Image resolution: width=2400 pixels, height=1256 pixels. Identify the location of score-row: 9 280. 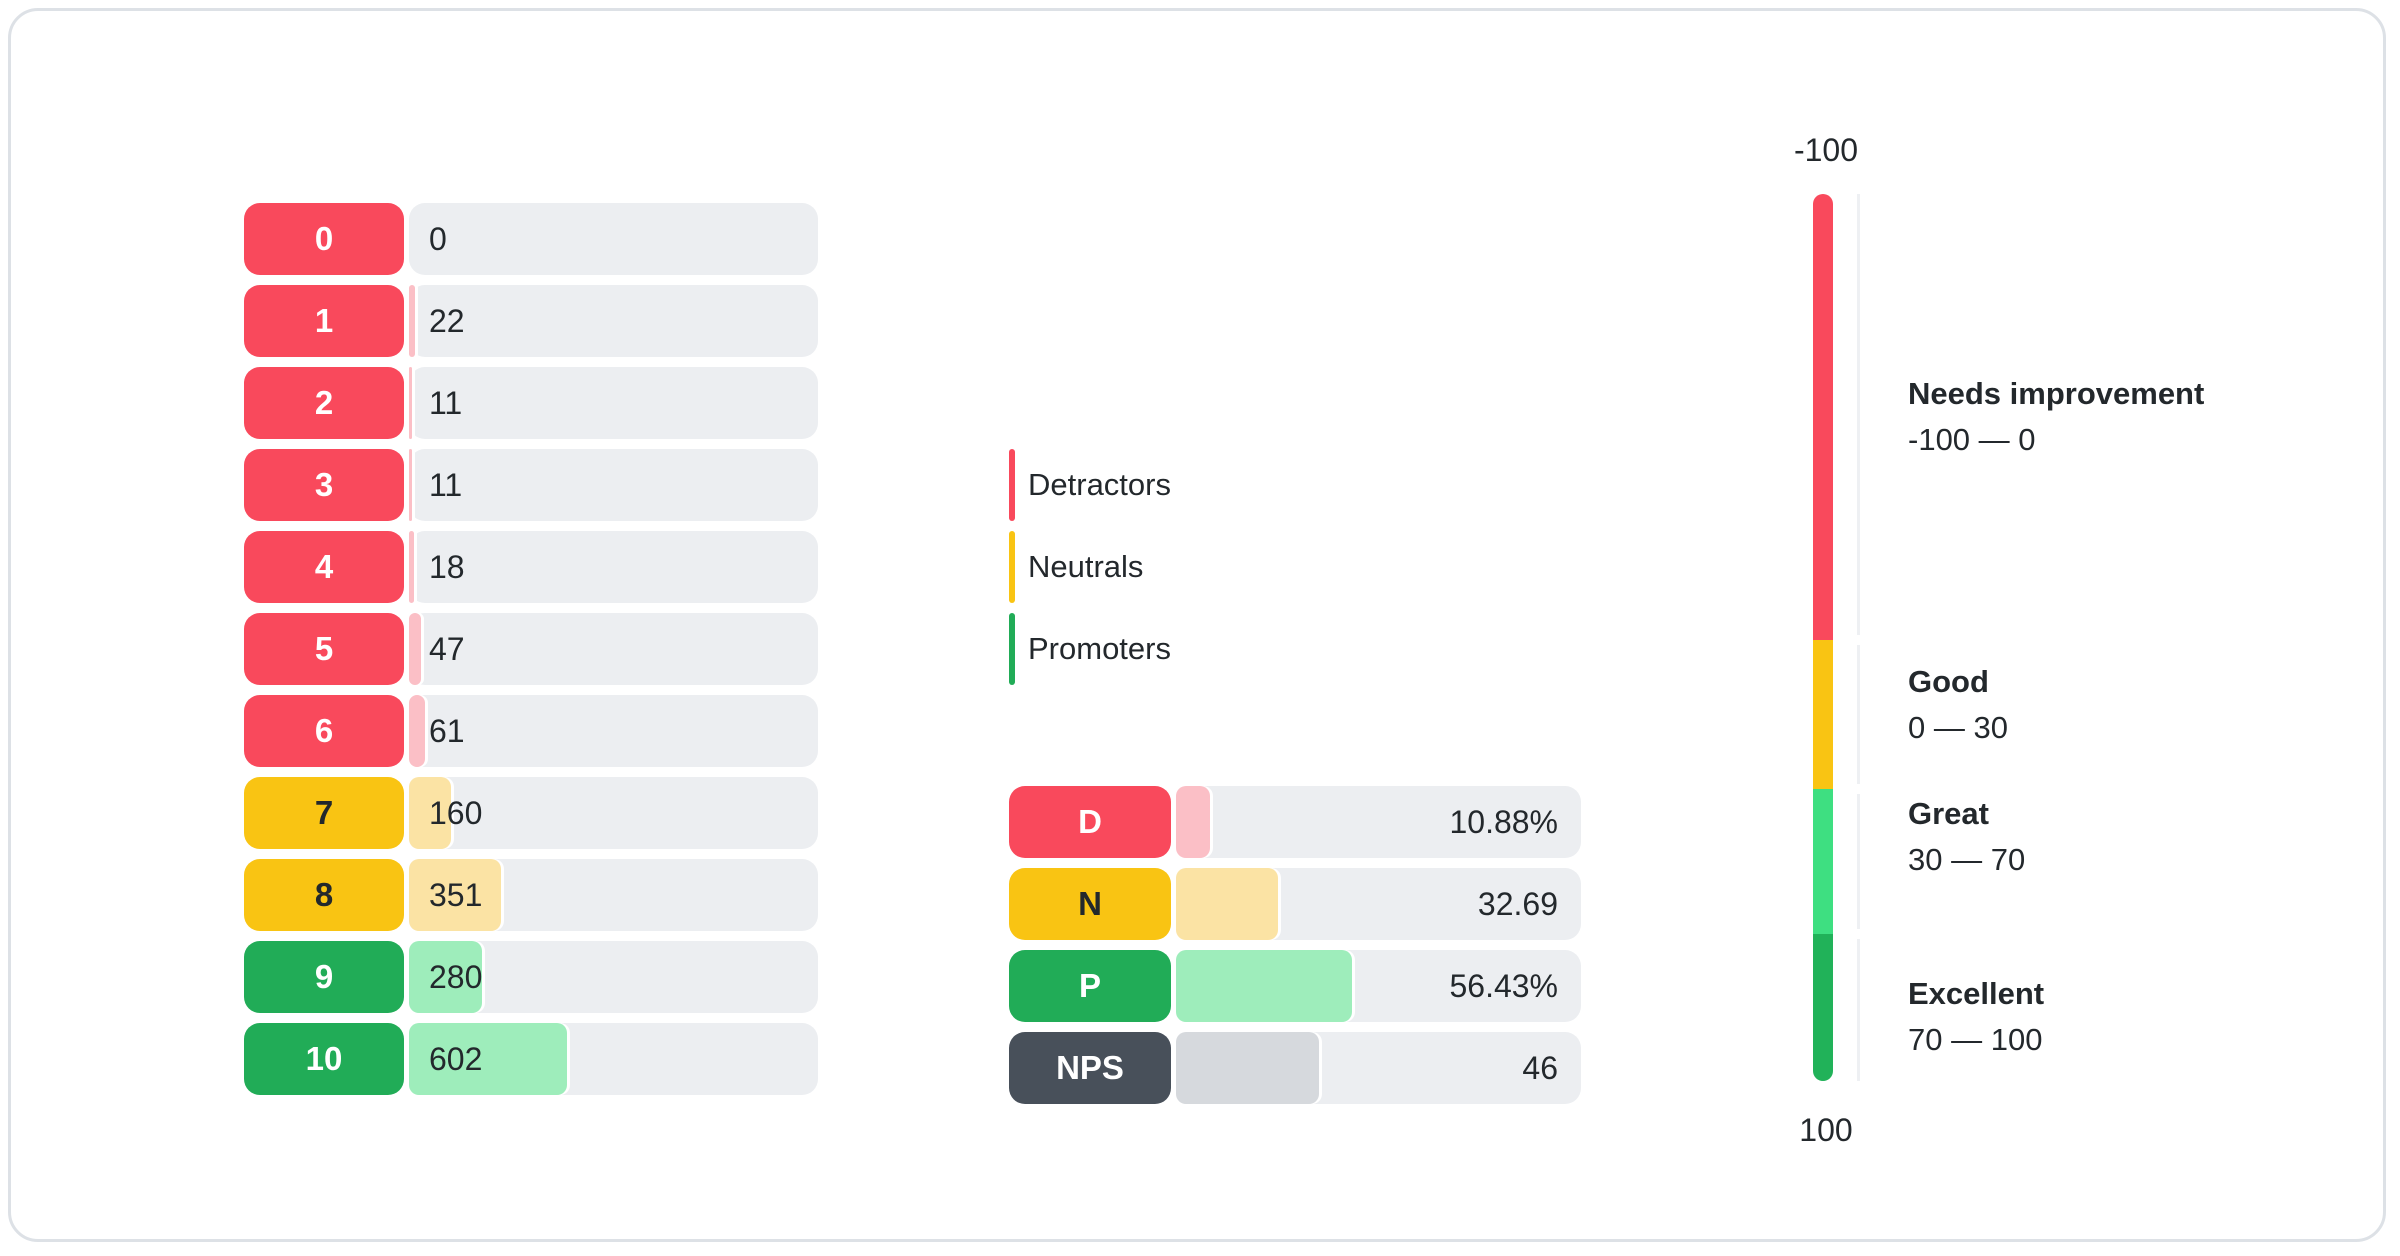
(531, 977).